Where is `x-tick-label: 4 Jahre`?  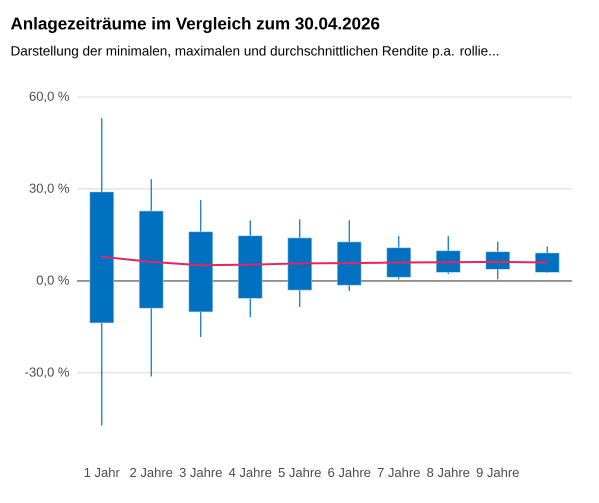 x-tick-label: 4 Jahre is located at coordinates (250, 473).